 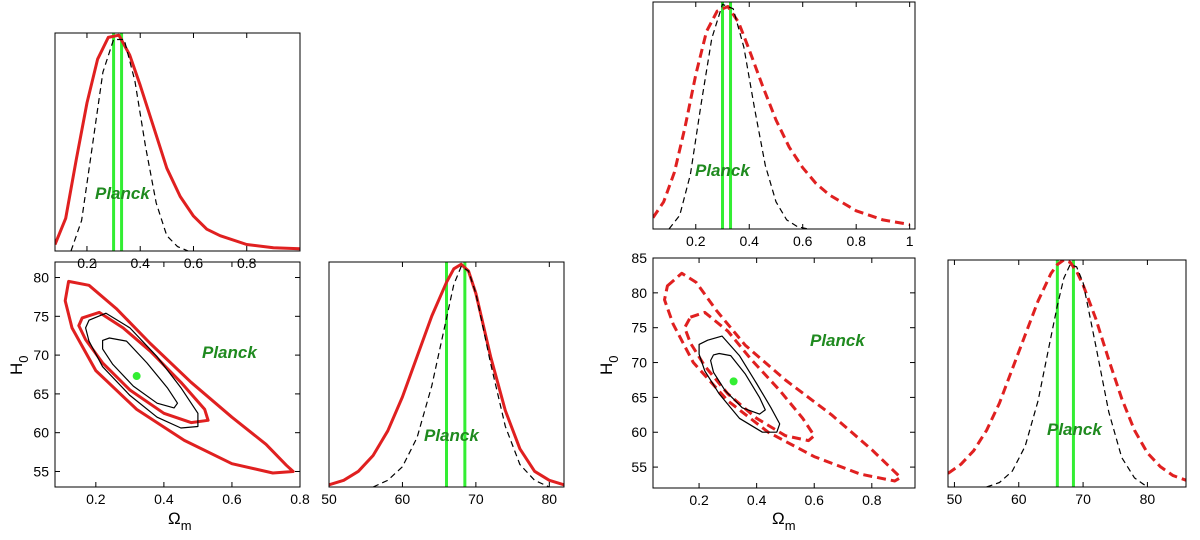 I want to click on series-red-outer, so click(x=179, y=377).